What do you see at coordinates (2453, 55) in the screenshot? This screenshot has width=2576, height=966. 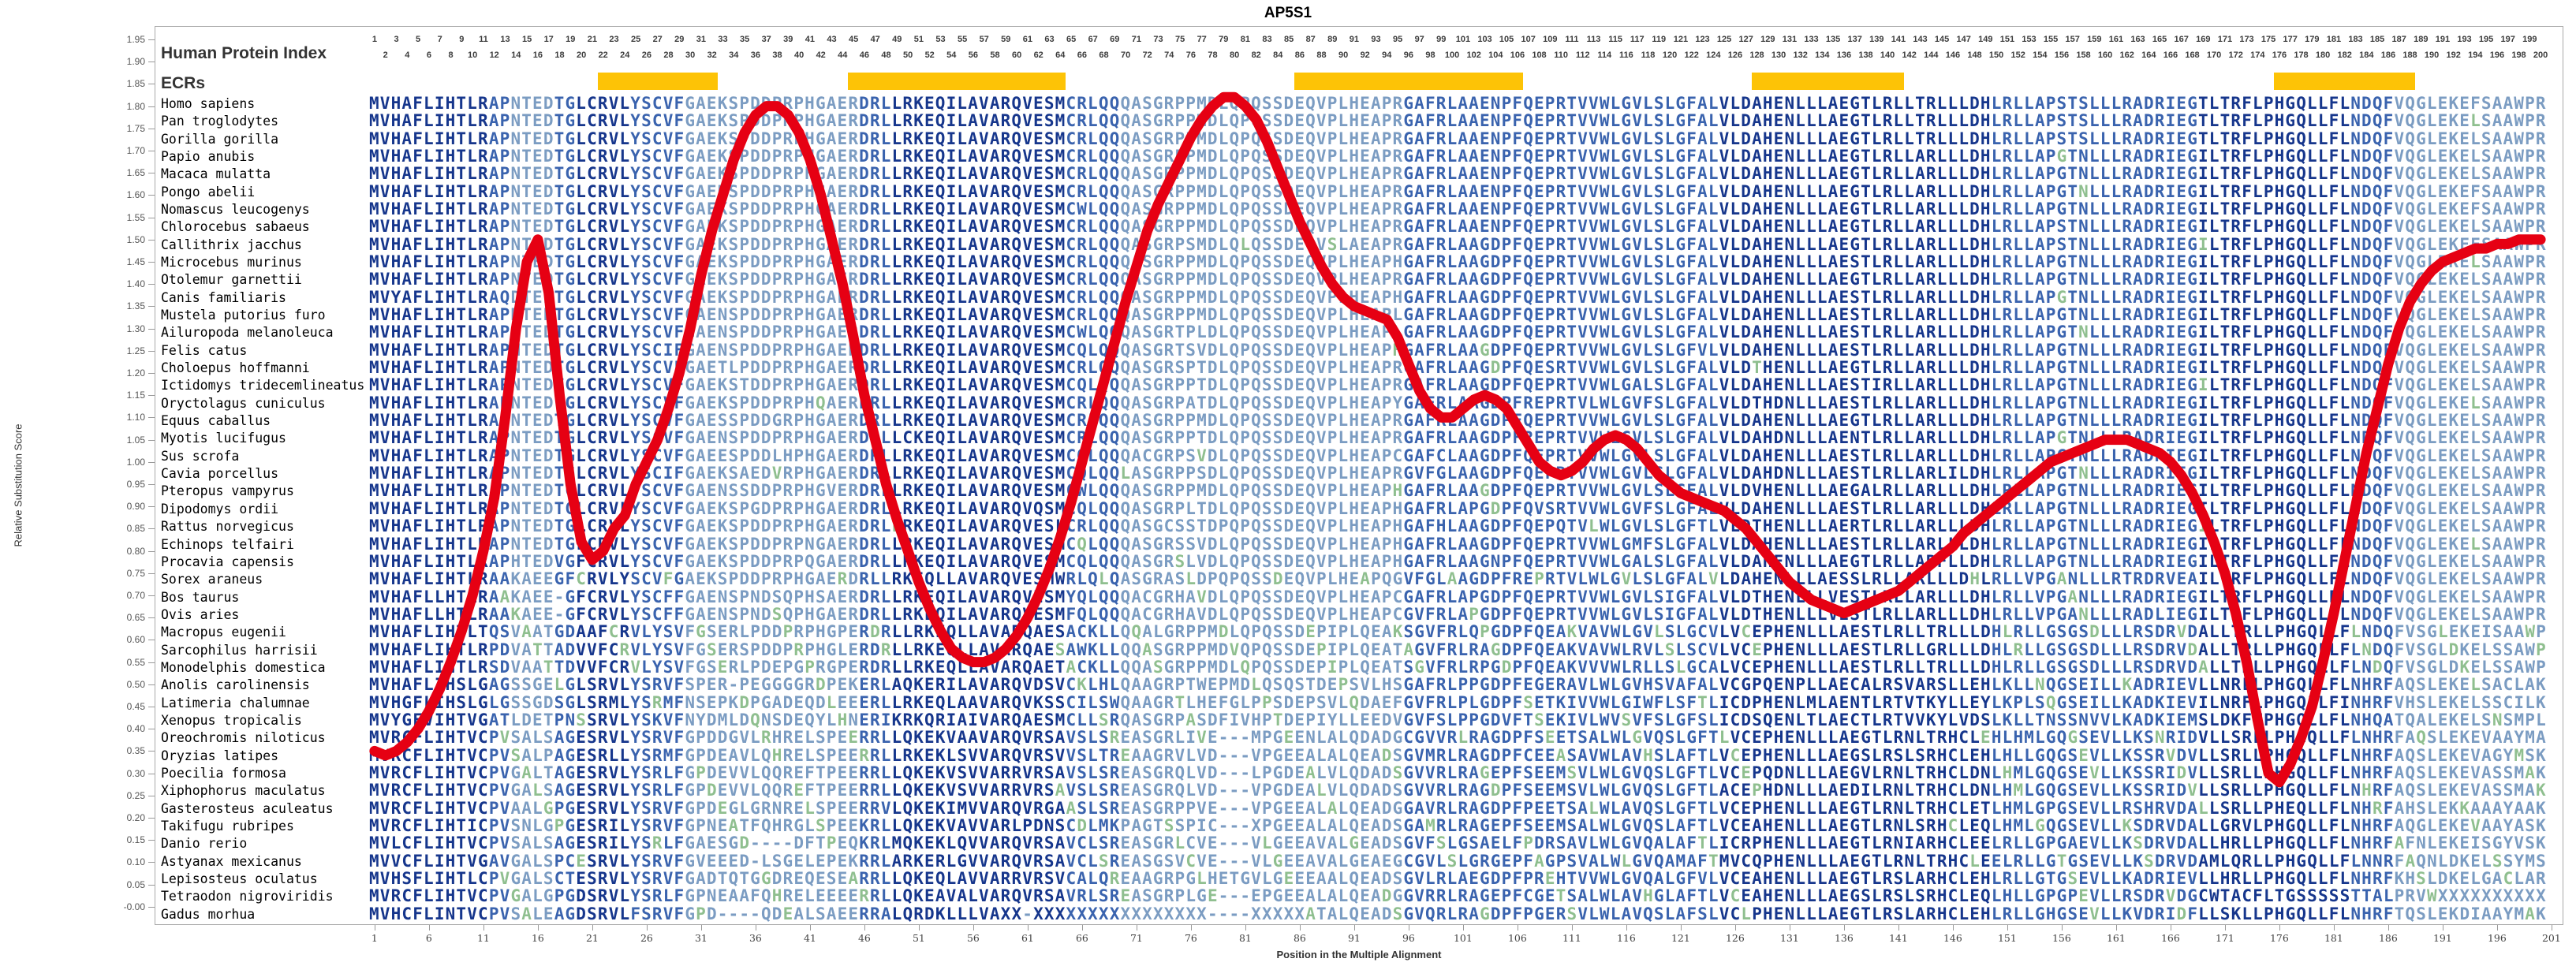 I see `index-number: 192` at bounding box center [2453, 55].